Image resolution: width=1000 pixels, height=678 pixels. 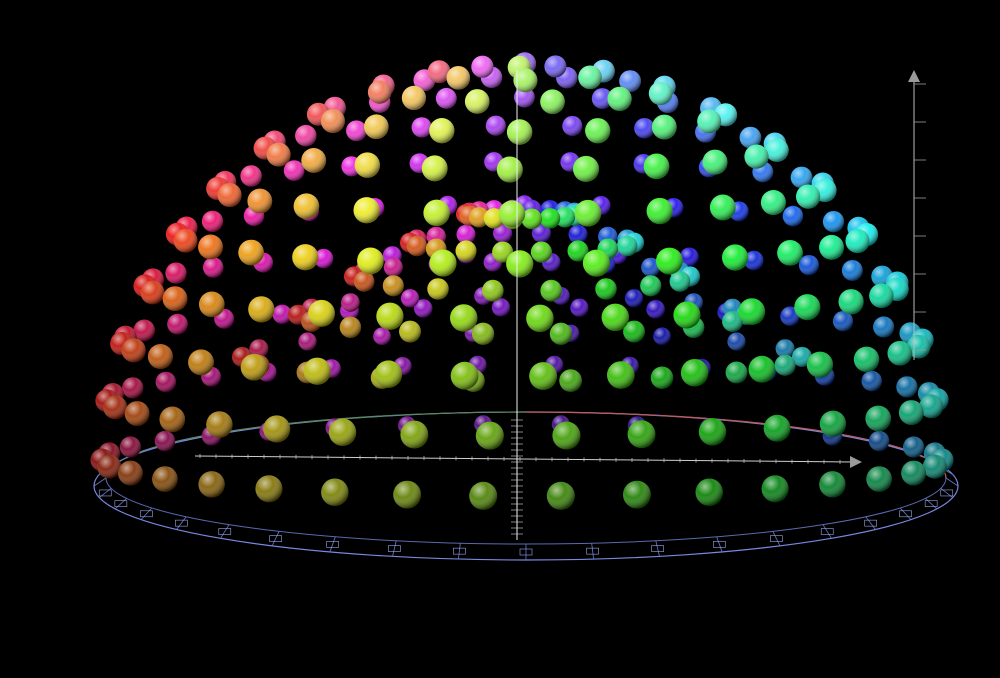 I want to click on horizontal-axis-ticks, so click(x=520, y=459).